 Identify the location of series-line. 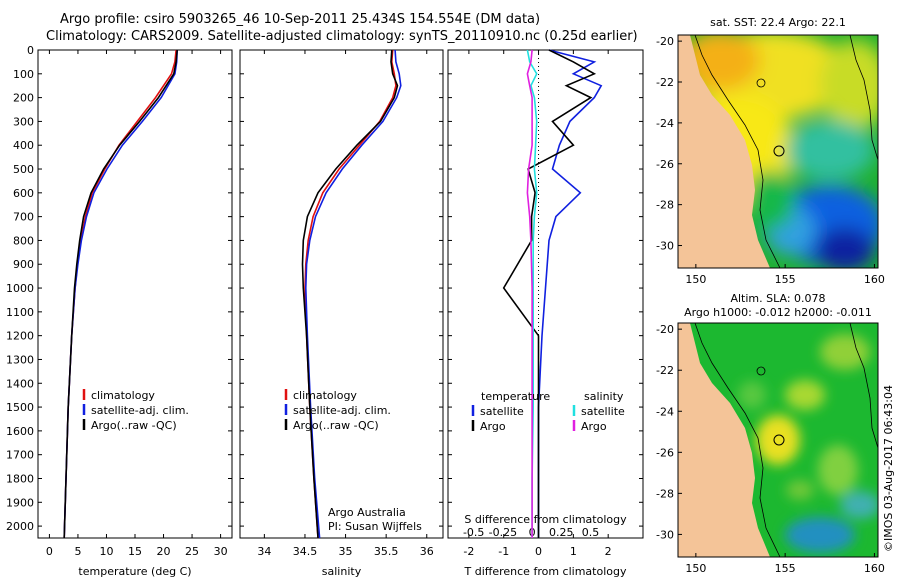
(350, 294).